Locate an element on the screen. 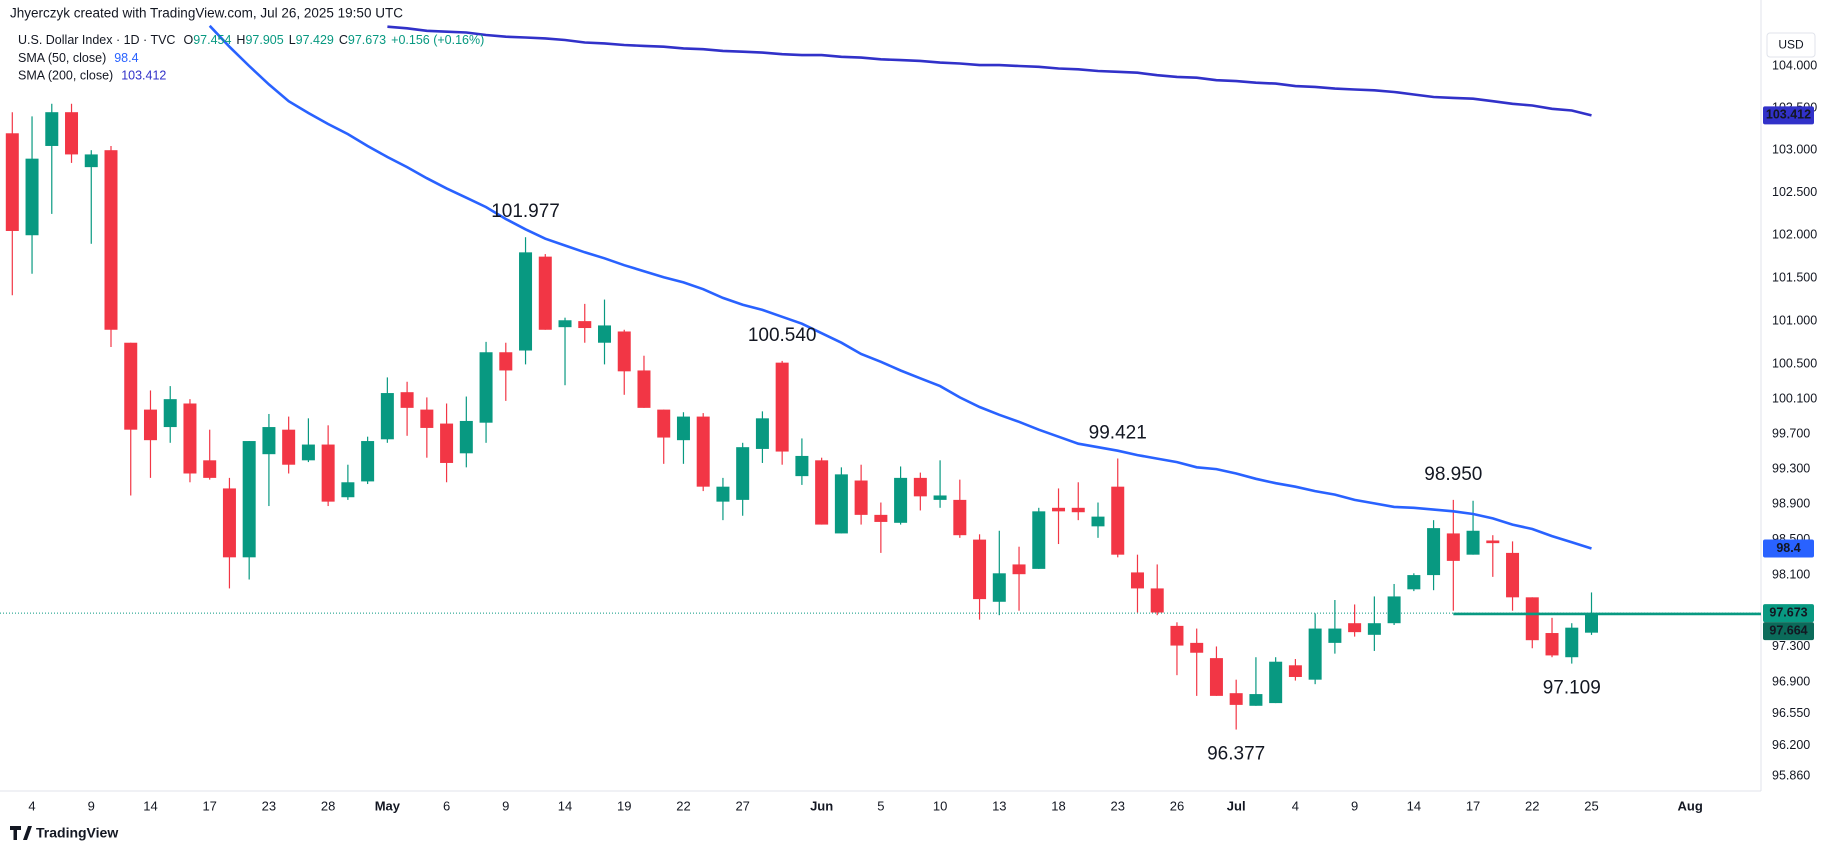 The width and height of the screenshot is (1835, 850). price-annotation: 96.377 is located at coordinates (1236, 754).